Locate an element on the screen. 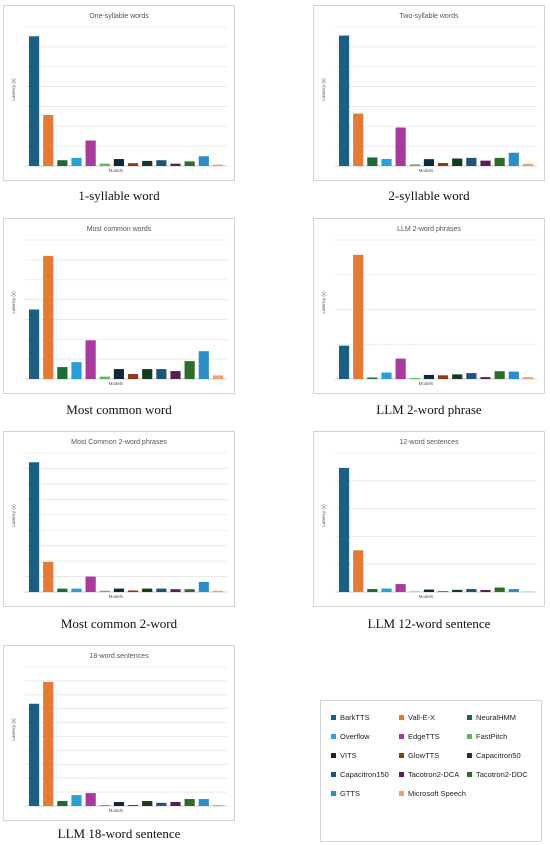 The image size is (550, 845). legend-item-vits: VITS is located at coordinates (344, 755).